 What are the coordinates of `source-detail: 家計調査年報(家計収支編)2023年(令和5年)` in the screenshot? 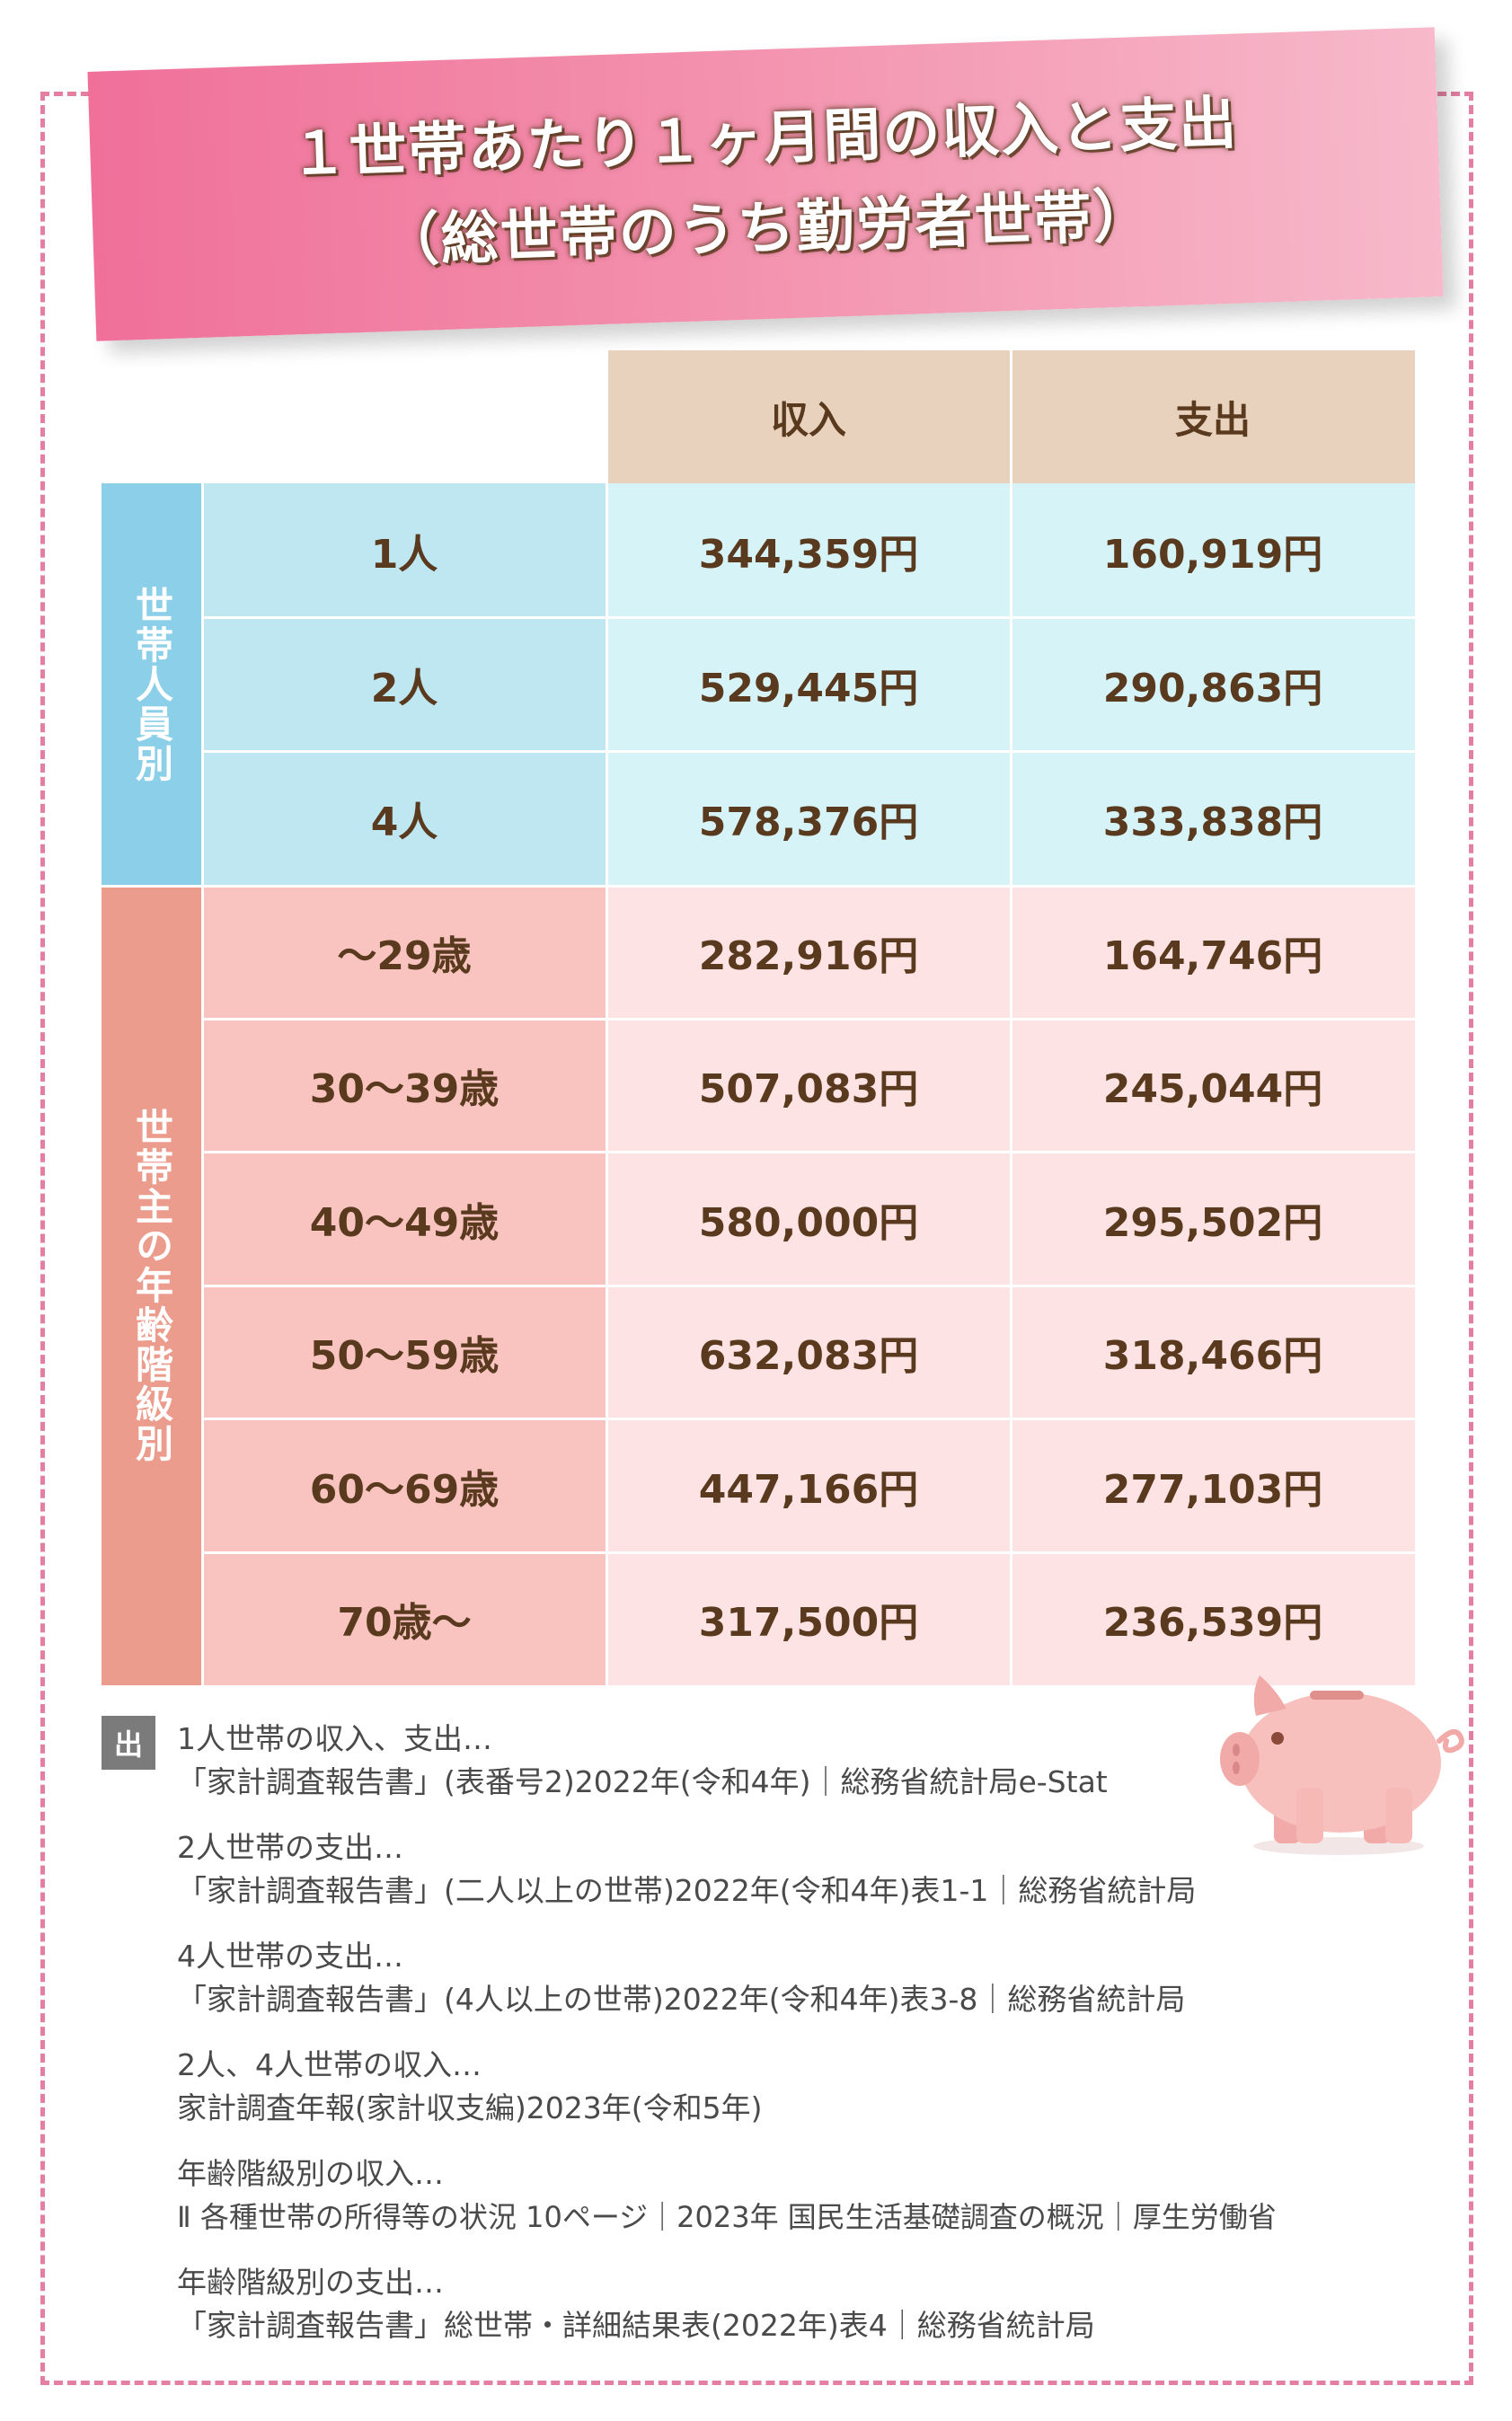 It's located at (470, 2107).